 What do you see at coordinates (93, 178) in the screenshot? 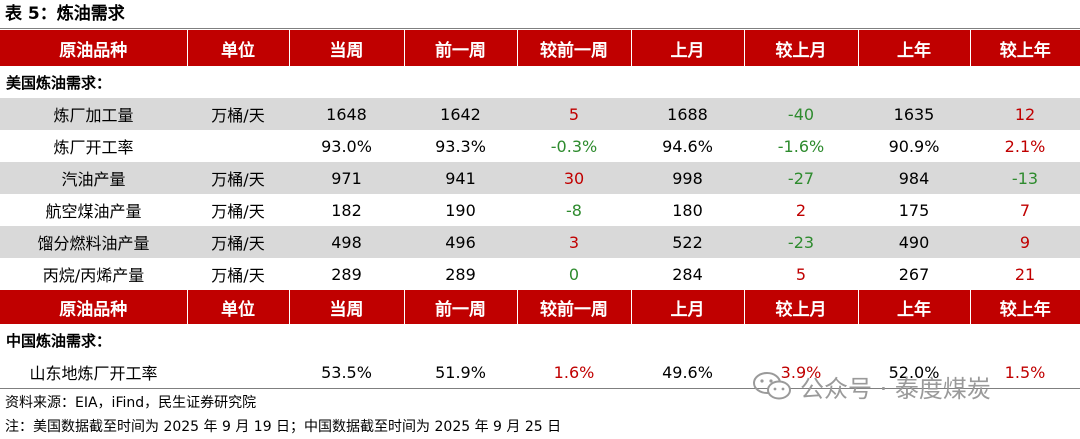
I see `row-name: 汽油产量` at bounding box center [93, 178].